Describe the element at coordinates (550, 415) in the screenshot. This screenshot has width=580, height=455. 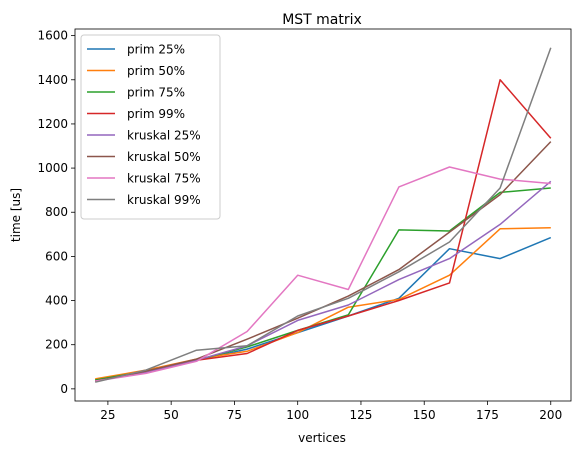
I see `x-tick-label: 200` at that location.